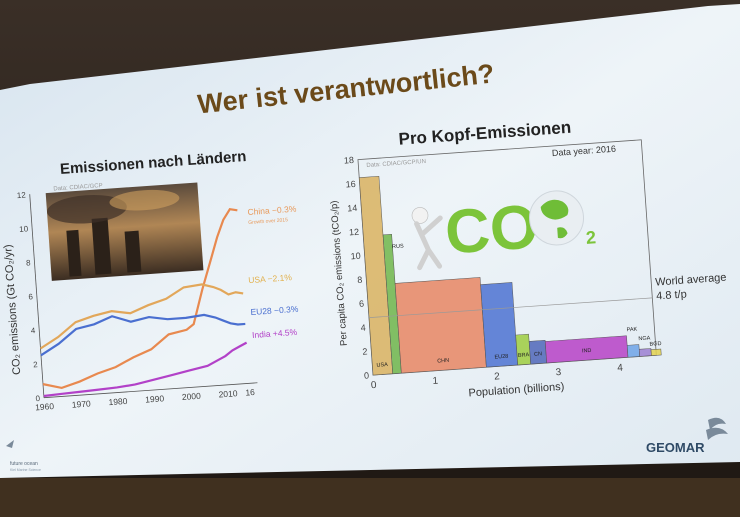 Image resolution: width=740 pixels, height=517 pixels. I want to click on right-y-tick-label: 8, so click(360, 280).